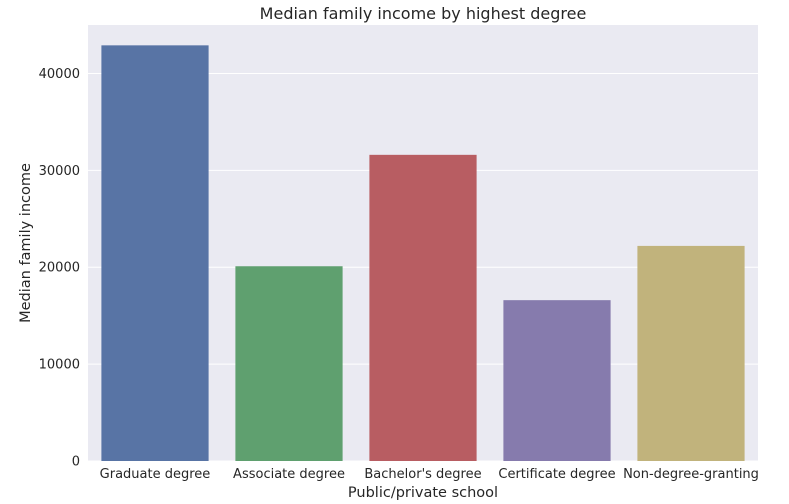 This screenshot has height=504, width=789. I want to click on x-tick-label: Associate degree, so click(289, 474).